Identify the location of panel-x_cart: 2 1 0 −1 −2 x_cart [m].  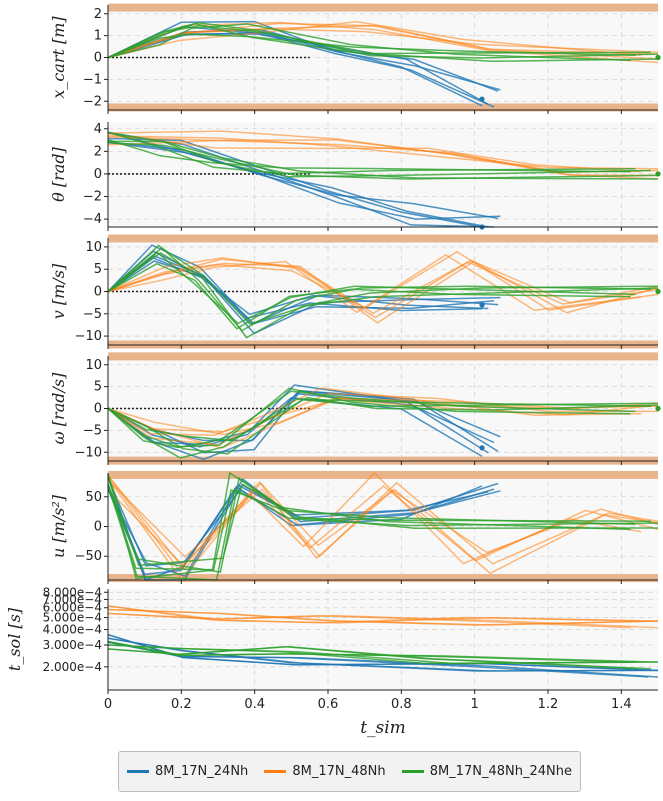
(355, 58).